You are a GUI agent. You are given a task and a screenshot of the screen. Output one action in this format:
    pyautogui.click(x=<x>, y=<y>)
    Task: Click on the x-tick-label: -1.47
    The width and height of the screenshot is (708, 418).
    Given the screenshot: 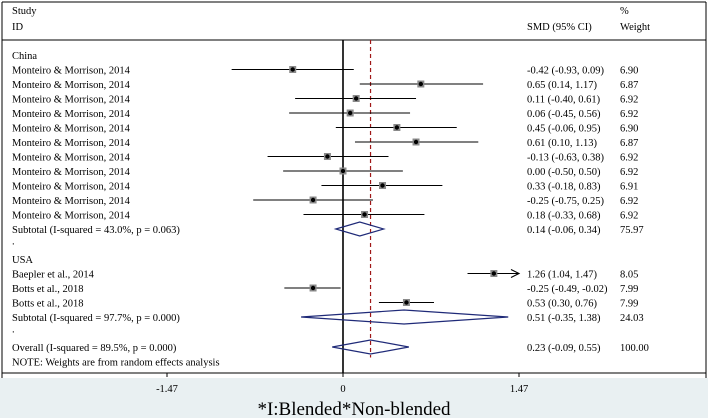 What is the action you would take?
    pyautogui.click(x=167, y=389)
    